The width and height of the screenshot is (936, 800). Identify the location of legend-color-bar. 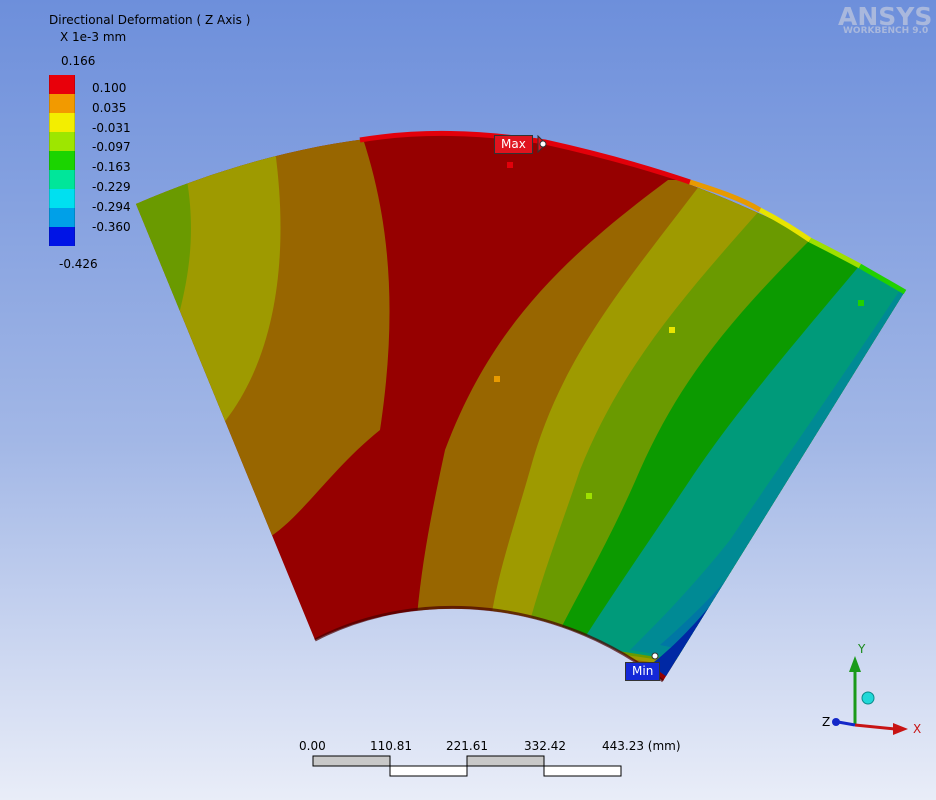
(62, 160).